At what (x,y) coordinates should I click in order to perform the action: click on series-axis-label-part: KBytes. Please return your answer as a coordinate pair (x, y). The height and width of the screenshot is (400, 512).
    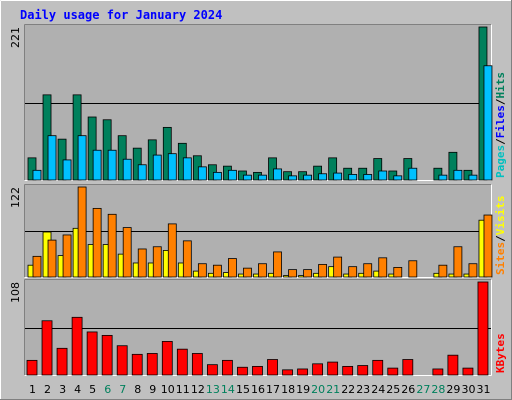
    Looking at the image, I should click on (500, 353).